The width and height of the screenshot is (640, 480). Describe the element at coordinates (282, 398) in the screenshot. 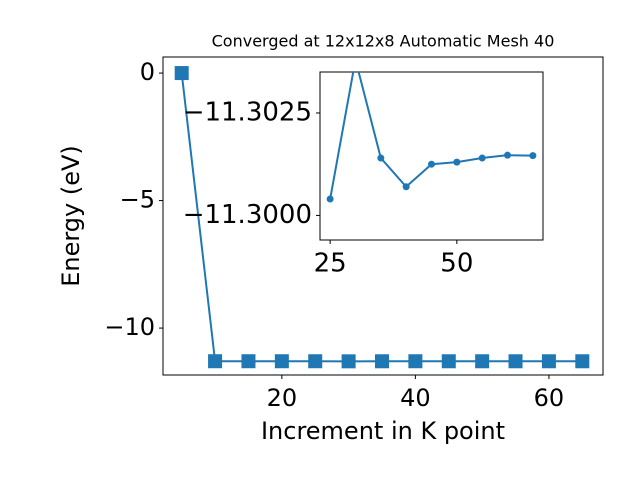

I see `x-tick-label: 20` at that location.